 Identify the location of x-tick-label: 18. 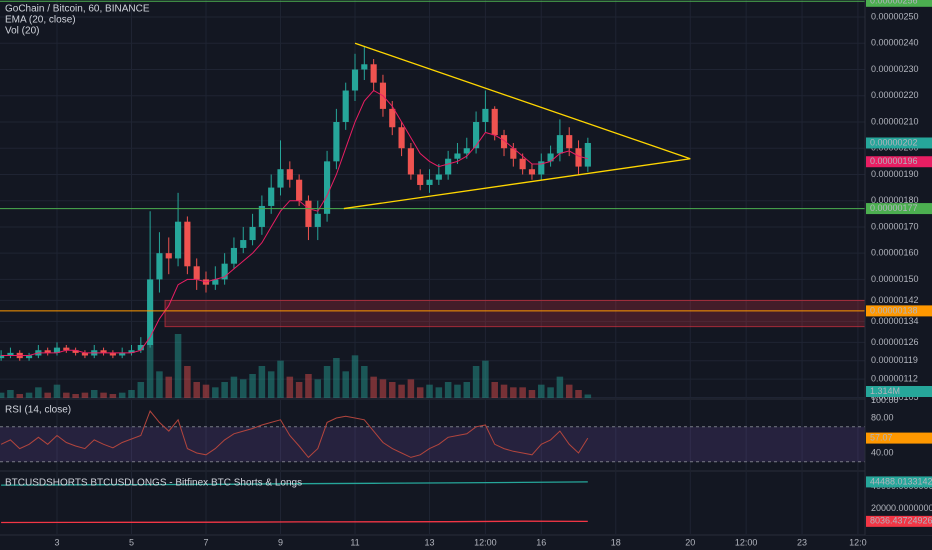
(616, 542).